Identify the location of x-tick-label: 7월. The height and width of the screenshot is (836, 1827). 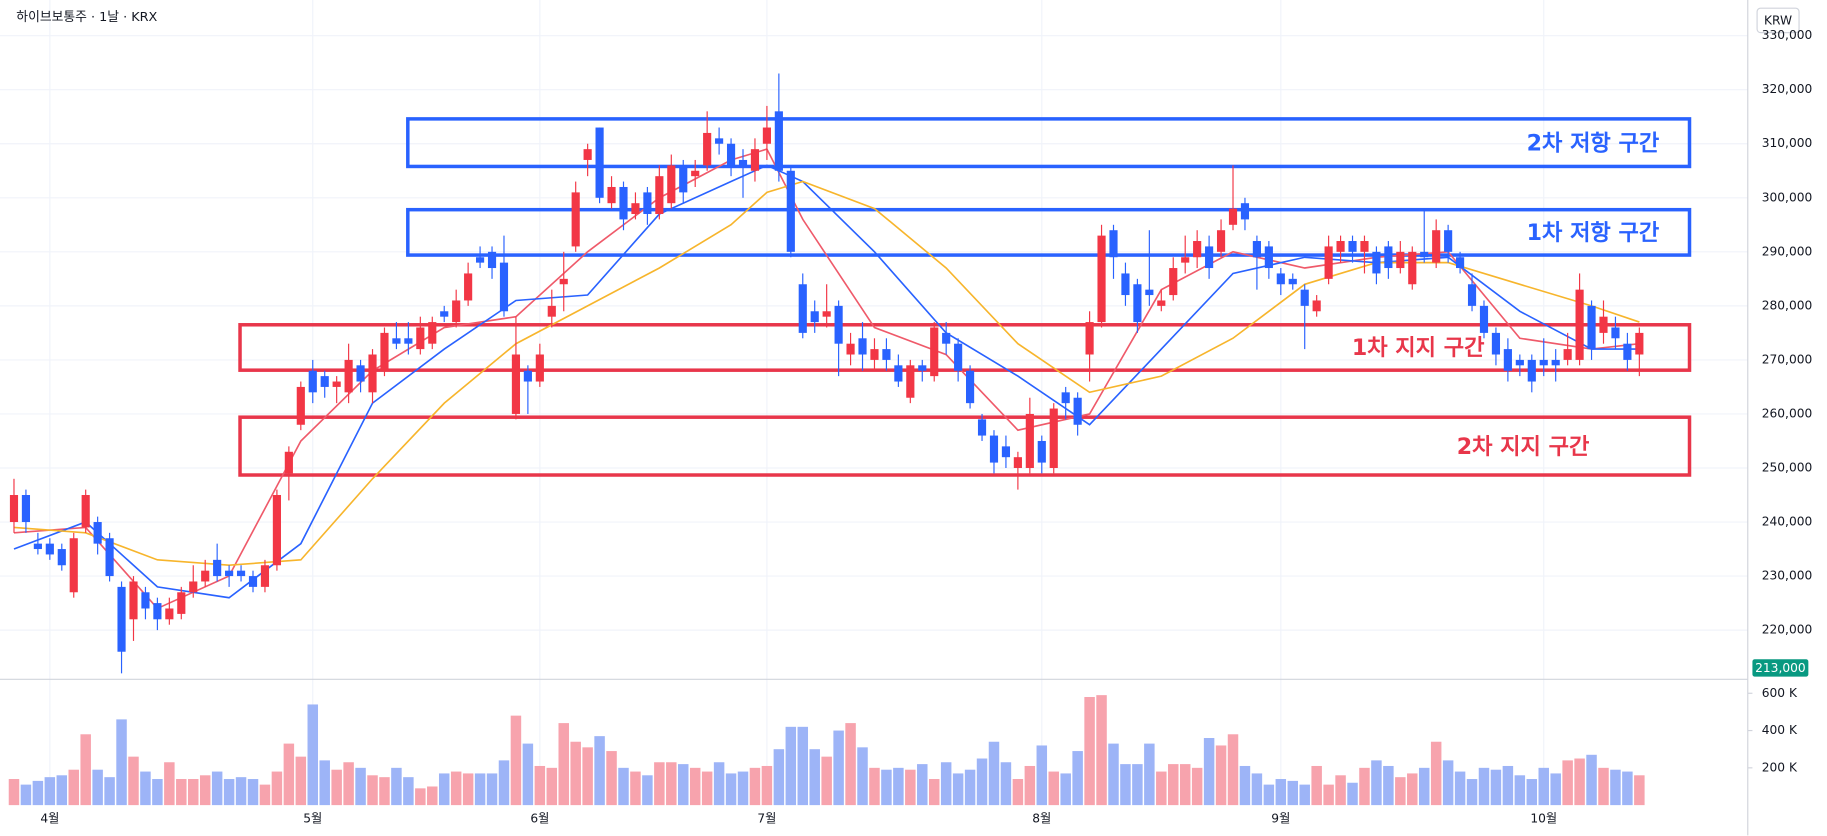
(766, 819).